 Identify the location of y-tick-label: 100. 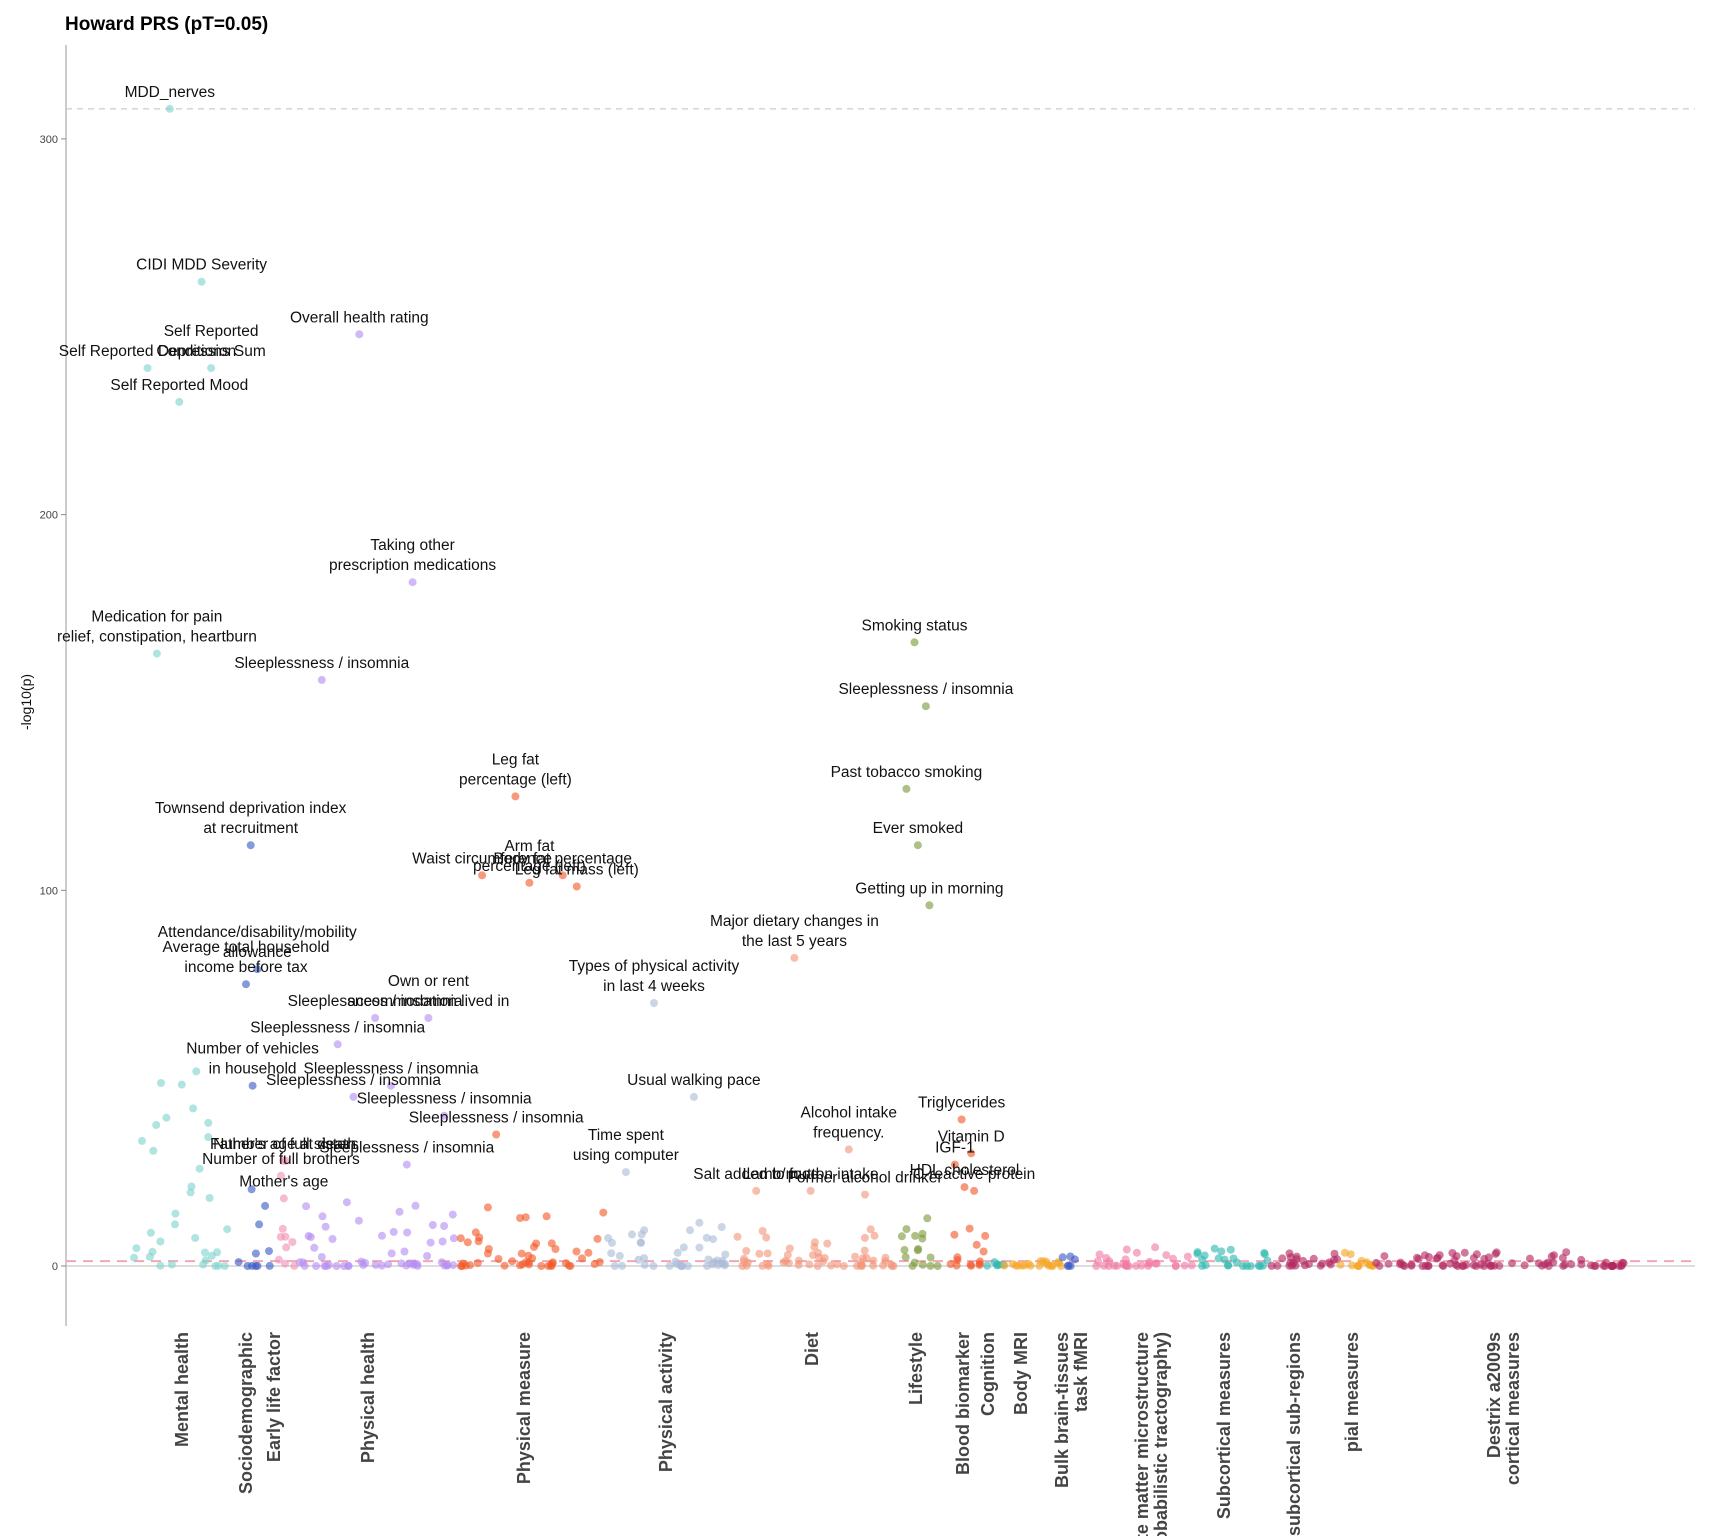
(49, 891).